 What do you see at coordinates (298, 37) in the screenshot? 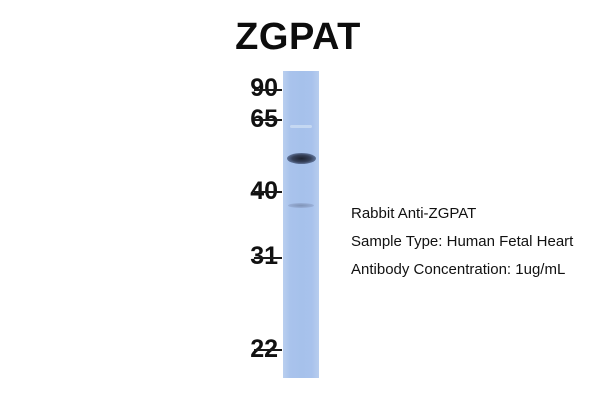
I see `blot-title: ZGPAT` at bounding box center [298, 37].